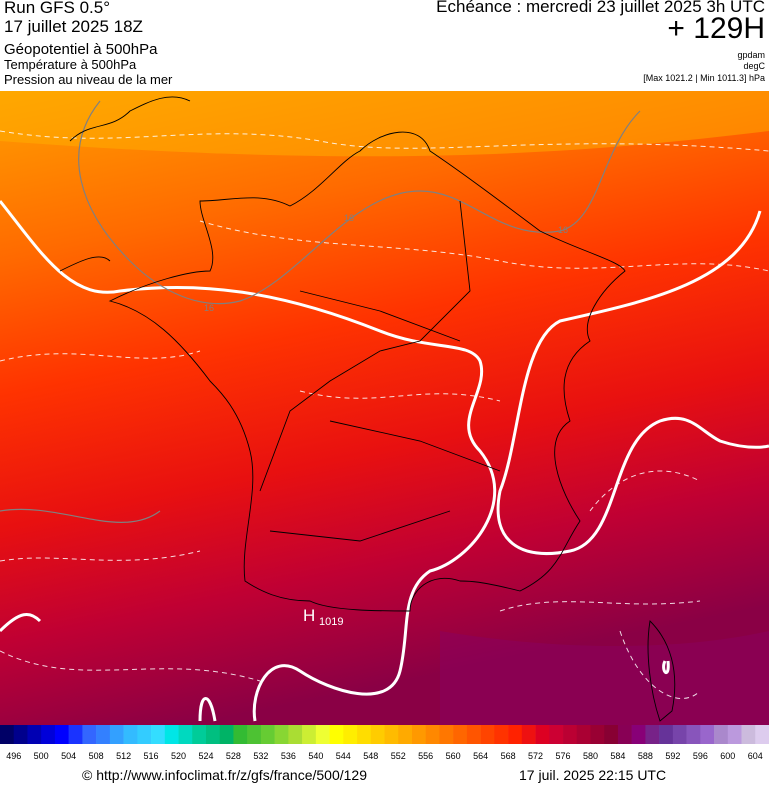 This screenshot has height=786, width=769. Describe the element at coordinates (96, 756) in the screenshot. I see `colorbar-label: 508` at that location.